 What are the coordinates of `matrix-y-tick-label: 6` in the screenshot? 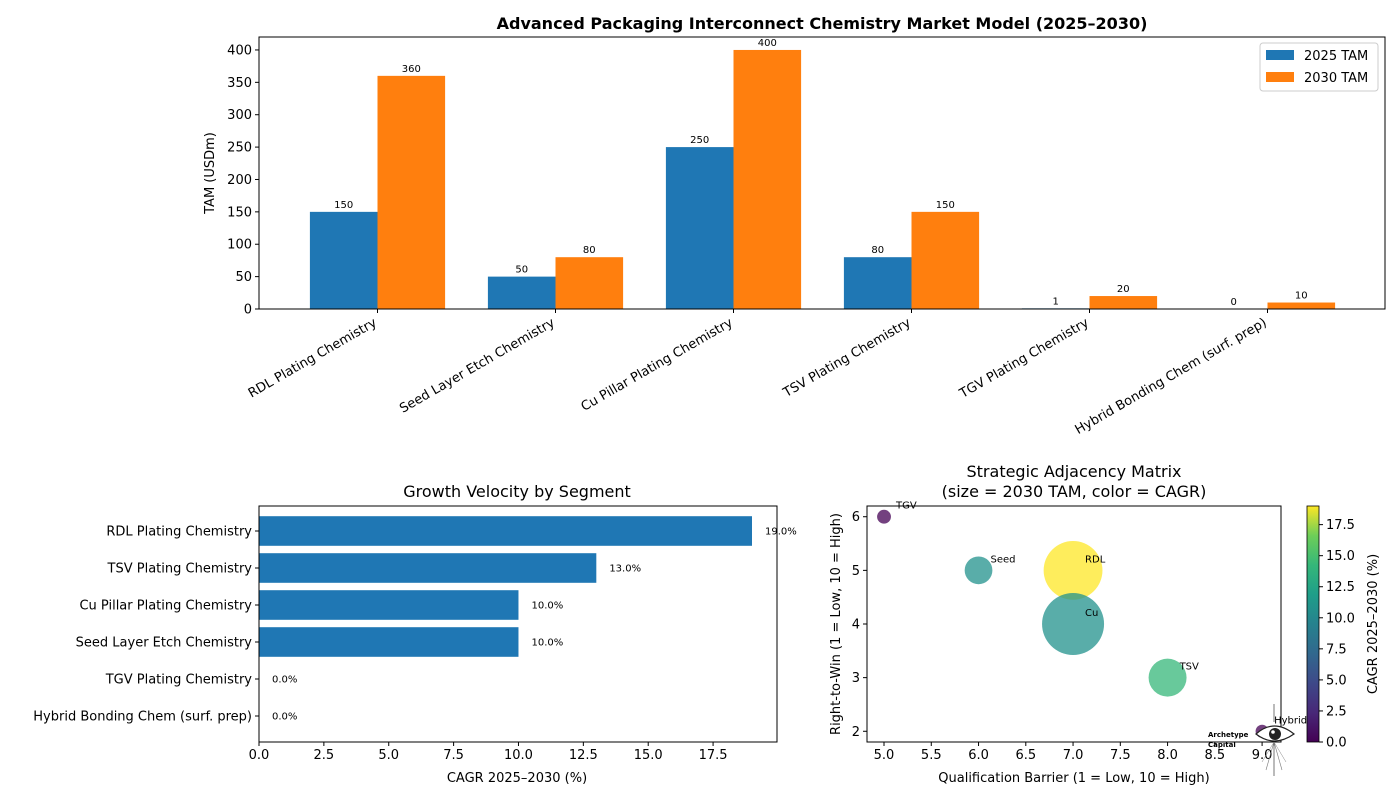 It's located at (856, 517).